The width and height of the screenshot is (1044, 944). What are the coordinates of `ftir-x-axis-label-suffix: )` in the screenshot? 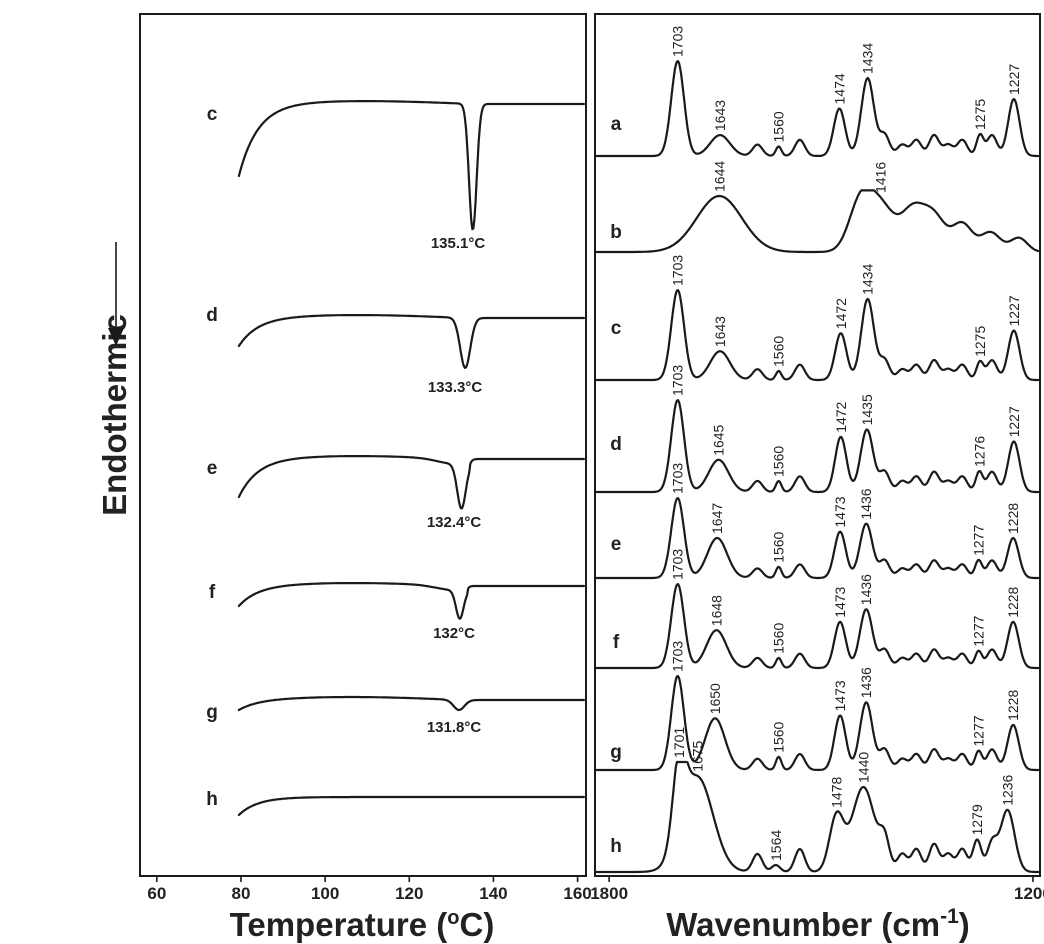 It's located at (964, 924).